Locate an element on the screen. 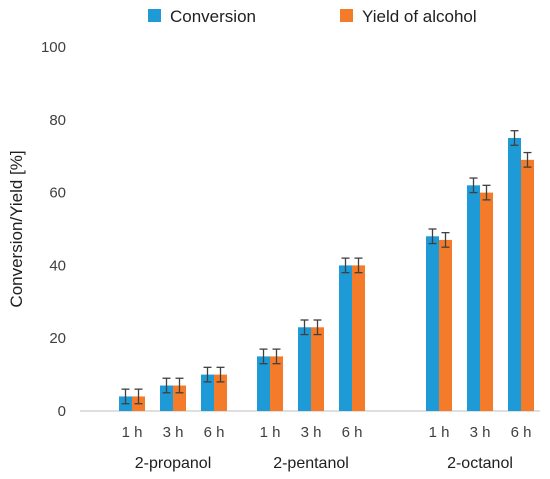 Image resolution: width=550 pixels, height=479 pixels. y-tick-label: 0 is located at coordinates (62, 411).